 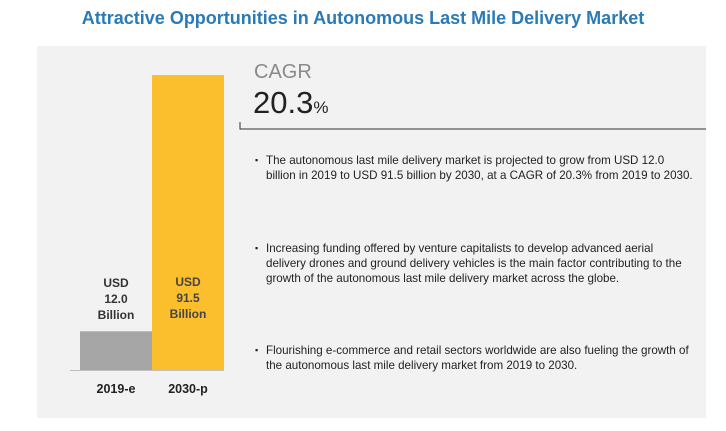 I want to click on cagr-label: CAGR, so click(x=283, y=72).